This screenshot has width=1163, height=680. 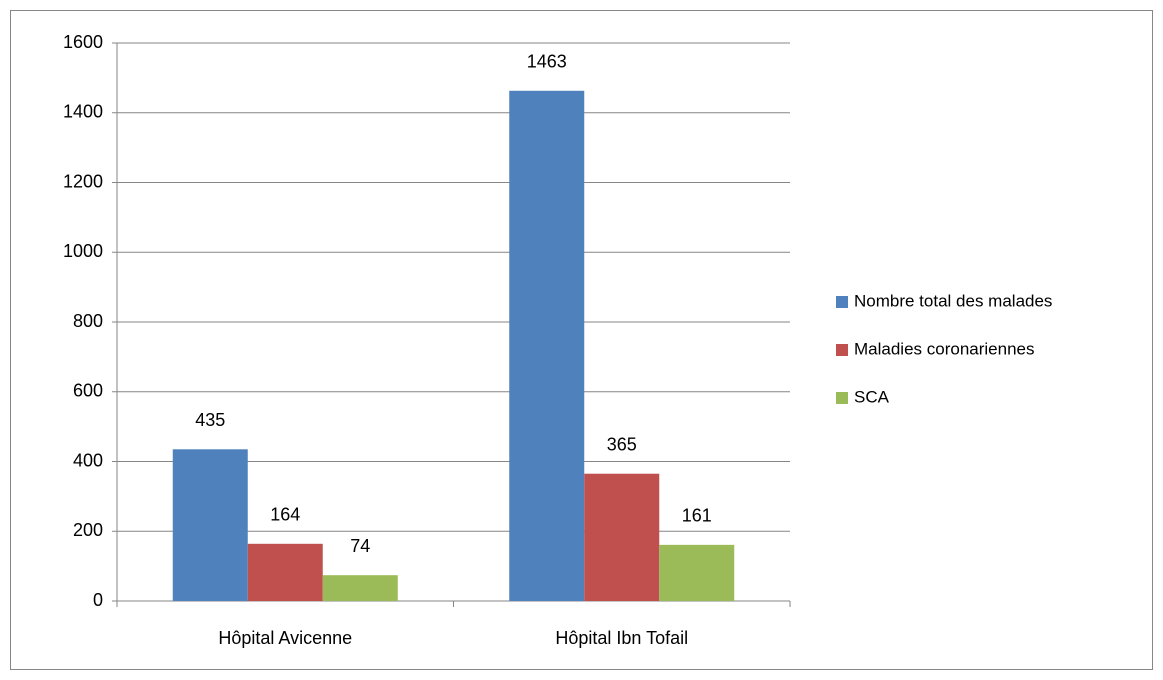 What do you see at coordinates (872, 396) in the screenshot?
I see `legend-label: SCA` at bounding box center [872, 396].